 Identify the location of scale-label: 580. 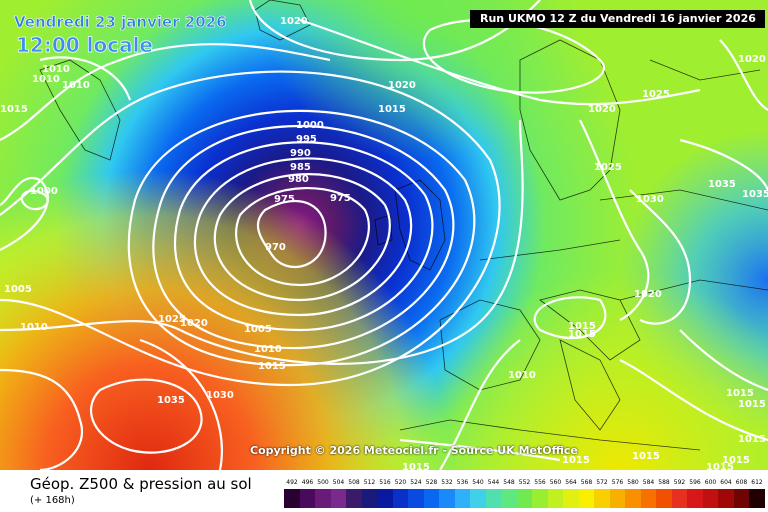
(633, 482).